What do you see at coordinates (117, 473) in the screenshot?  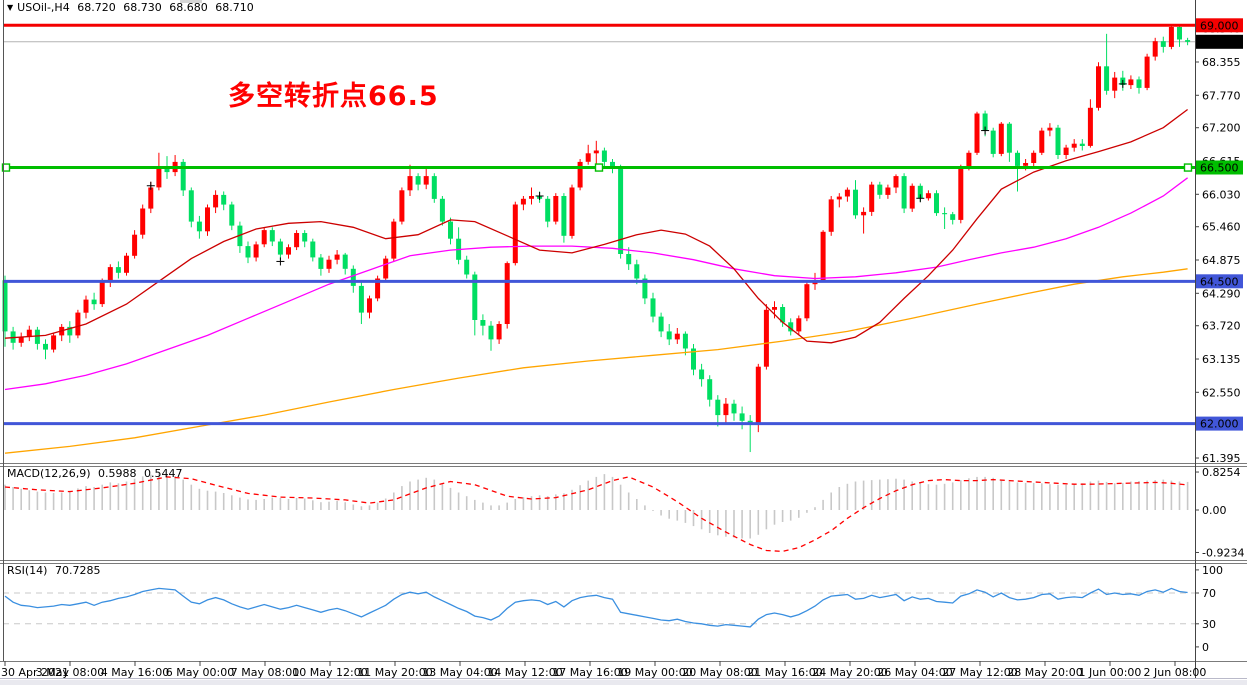 I see `macd-main-value: 0.5988` at bounding box center [117, 473].